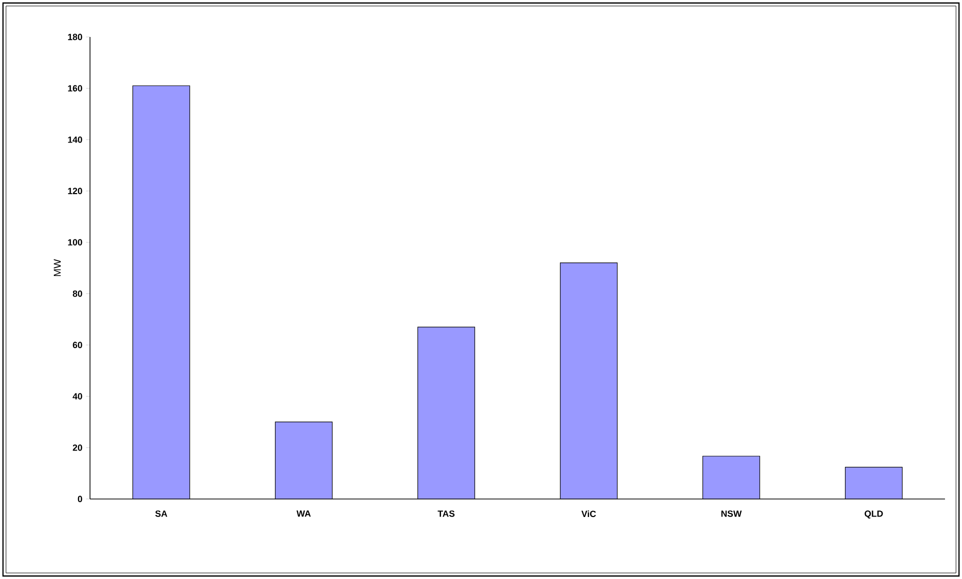 This screenshot has width=962, height=579. What do you see at coordinates (75, 88) in the screenshot?
I see `y-tick-label: 160` at bounding box center [75, 88].